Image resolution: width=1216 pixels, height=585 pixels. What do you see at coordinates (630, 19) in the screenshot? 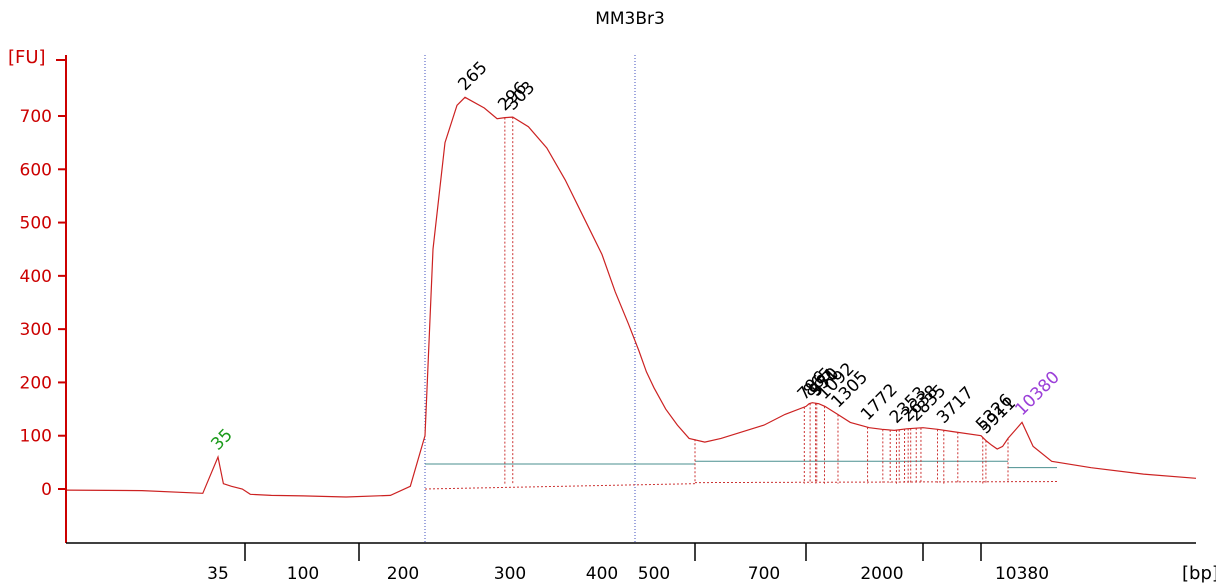
I see `chart-title: MM3Br3` at bounding box center [630, 19].